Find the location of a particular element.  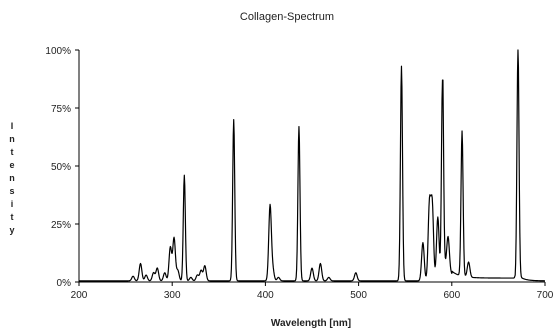

y-tick-label: 0% is located at coordinates (64, 283).